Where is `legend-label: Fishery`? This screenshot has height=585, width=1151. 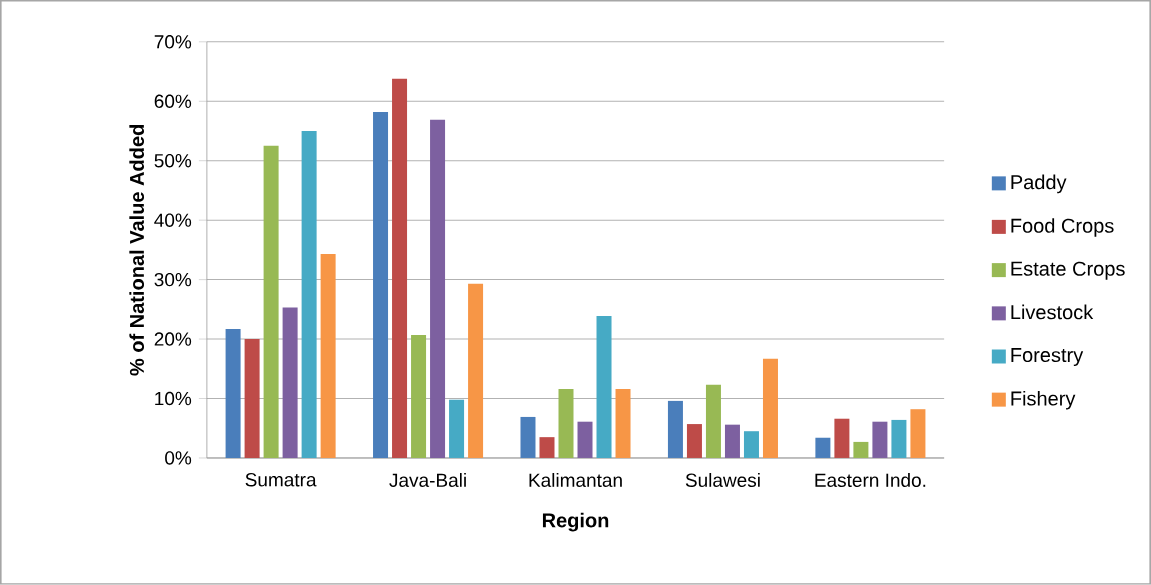 legend-label: Fishery is located at coordinates (1043, 400).